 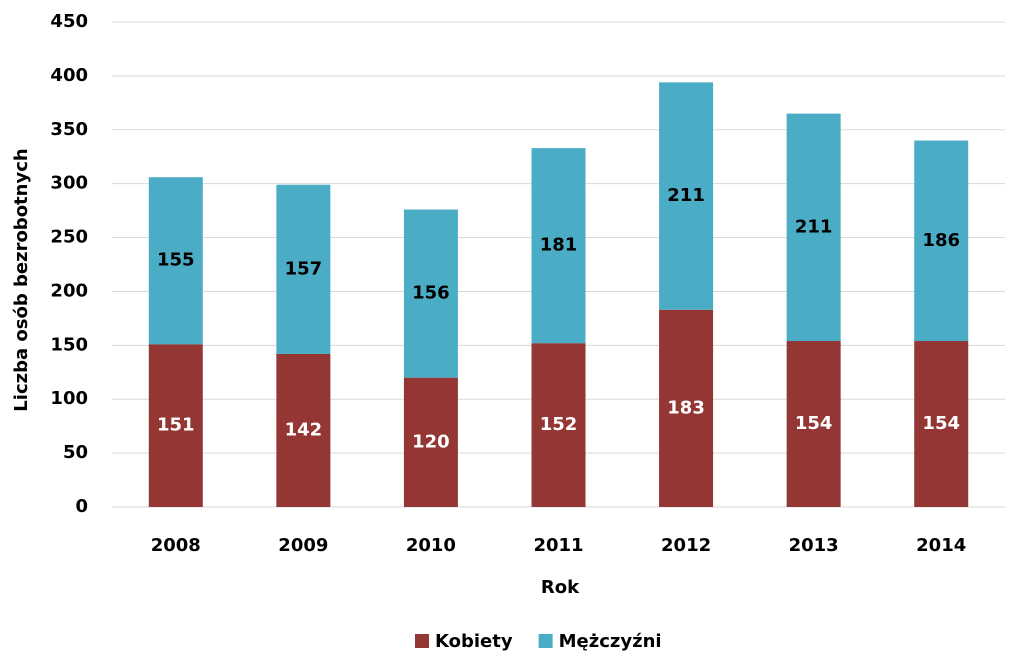 I want to click on data-label: 181, so click(x=559, y=245).